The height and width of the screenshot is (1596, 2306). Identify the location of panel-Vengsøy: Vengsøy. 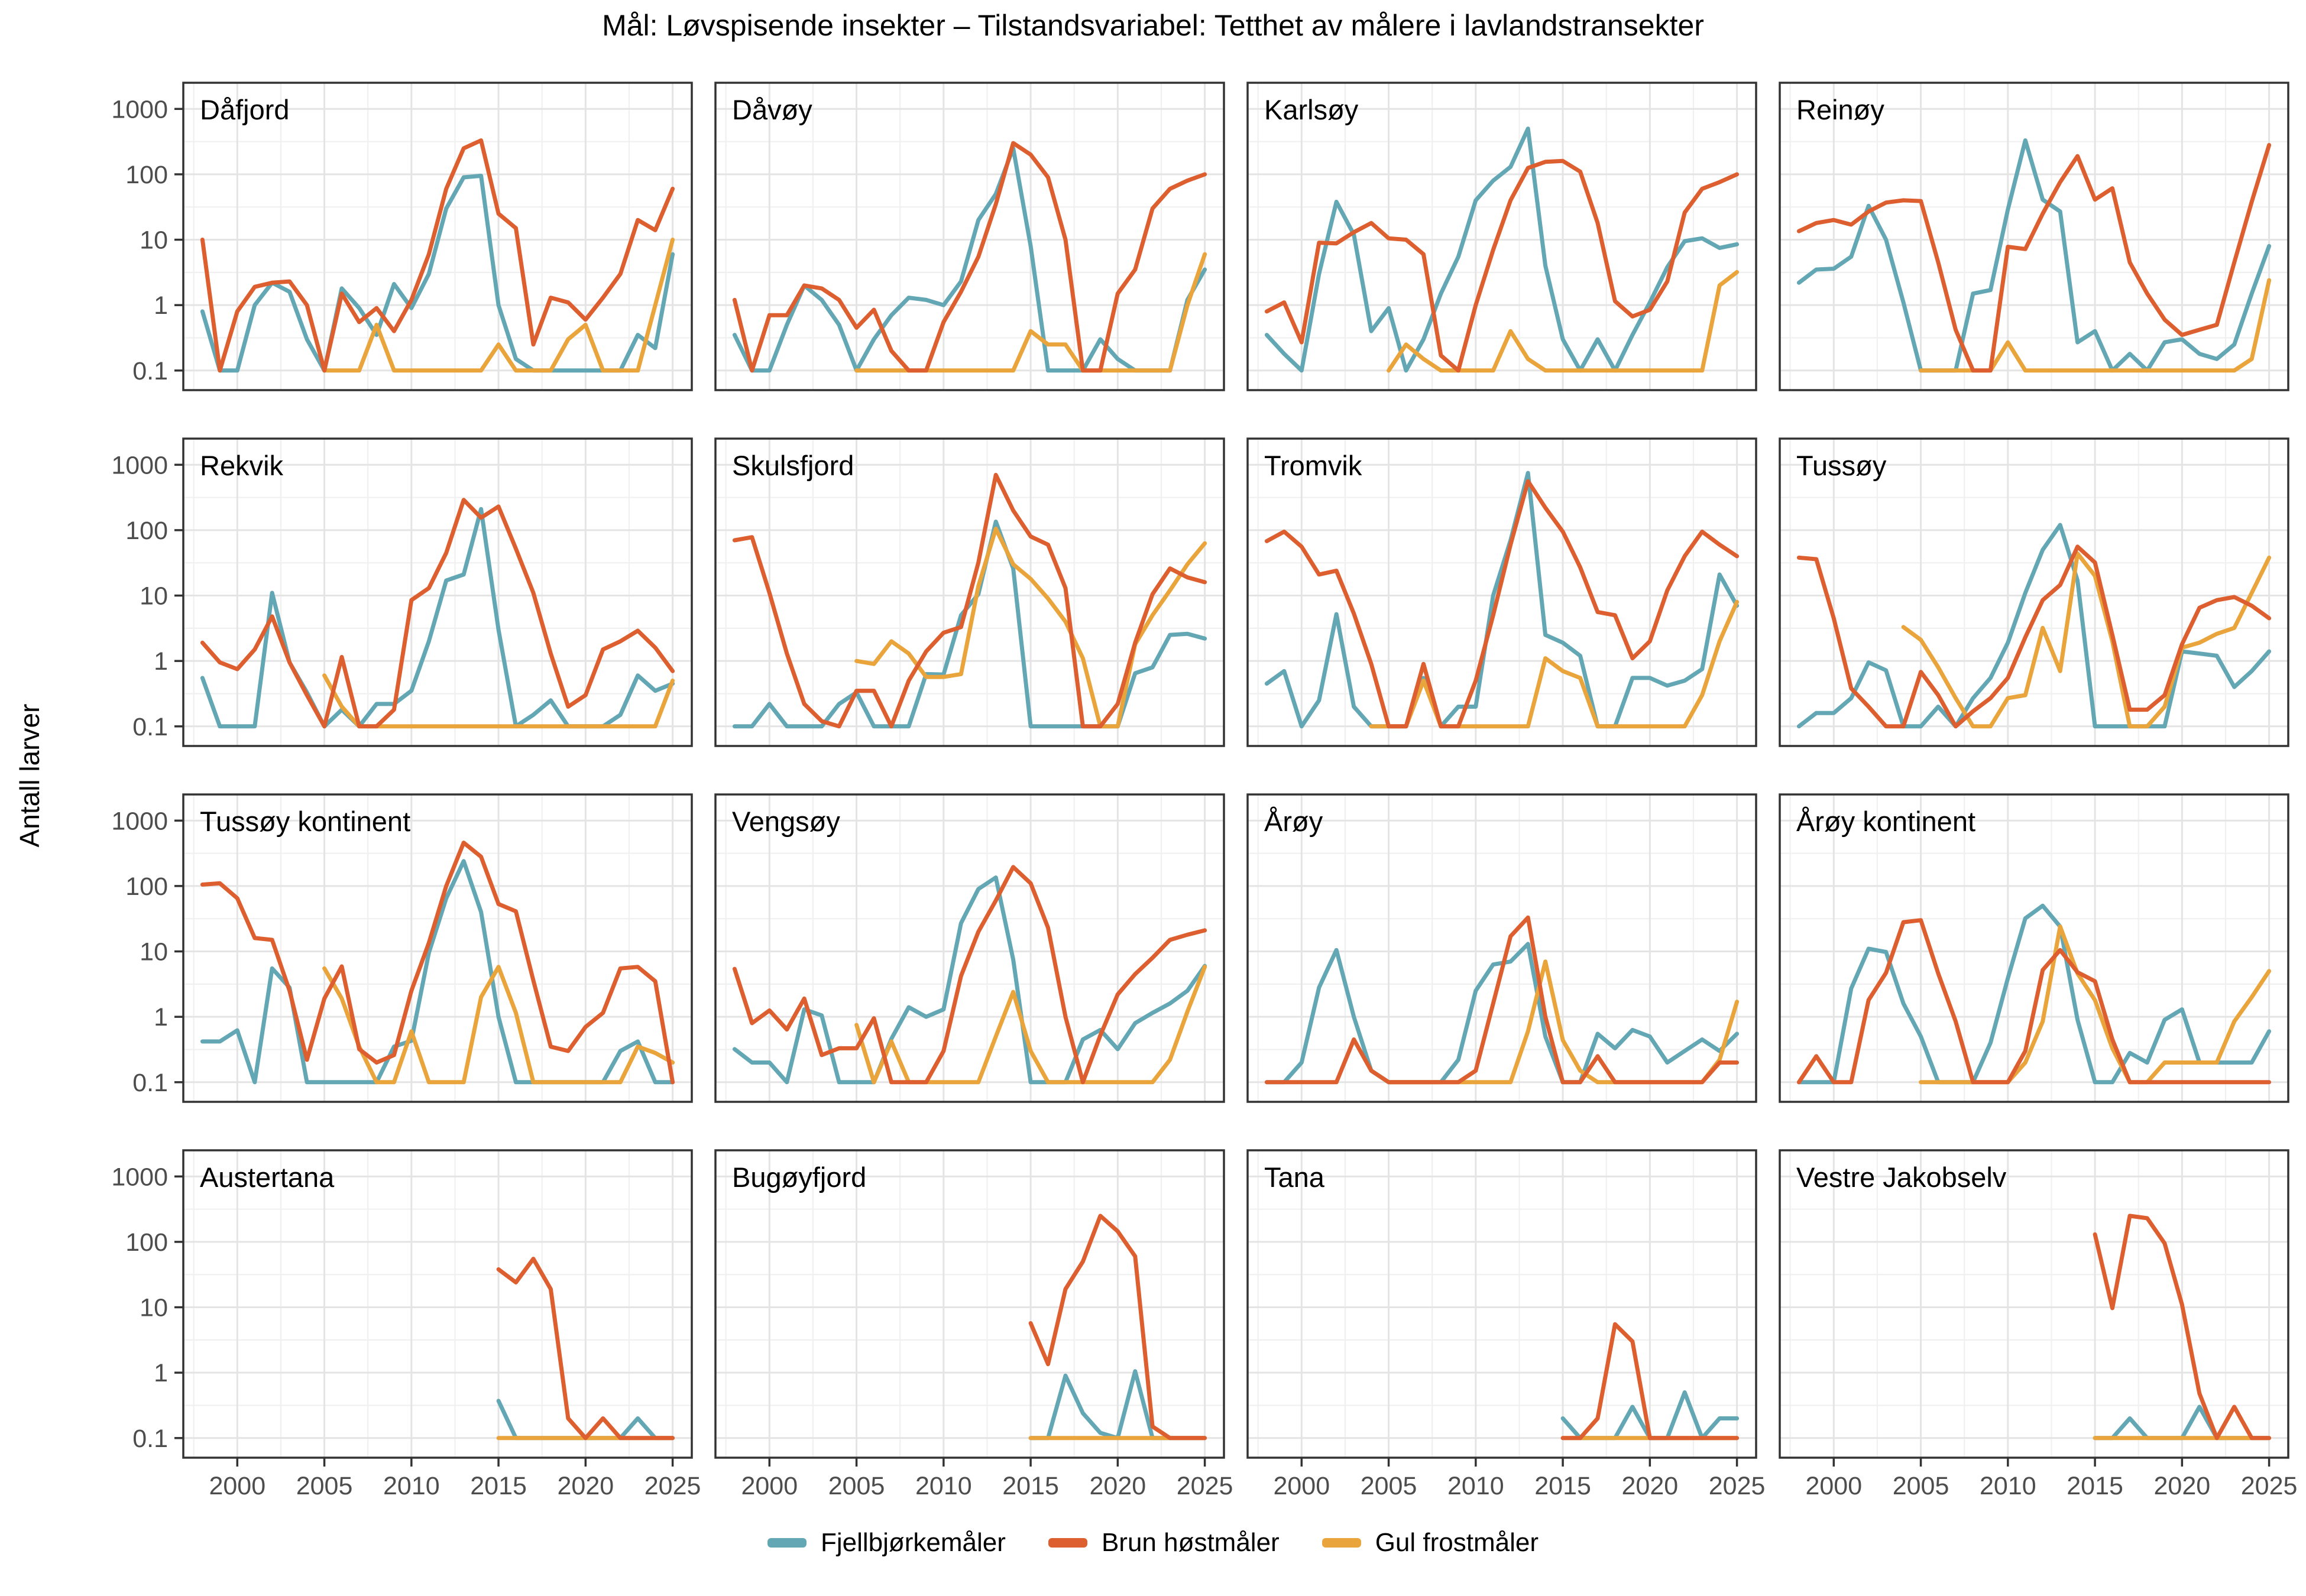
(969, 948).